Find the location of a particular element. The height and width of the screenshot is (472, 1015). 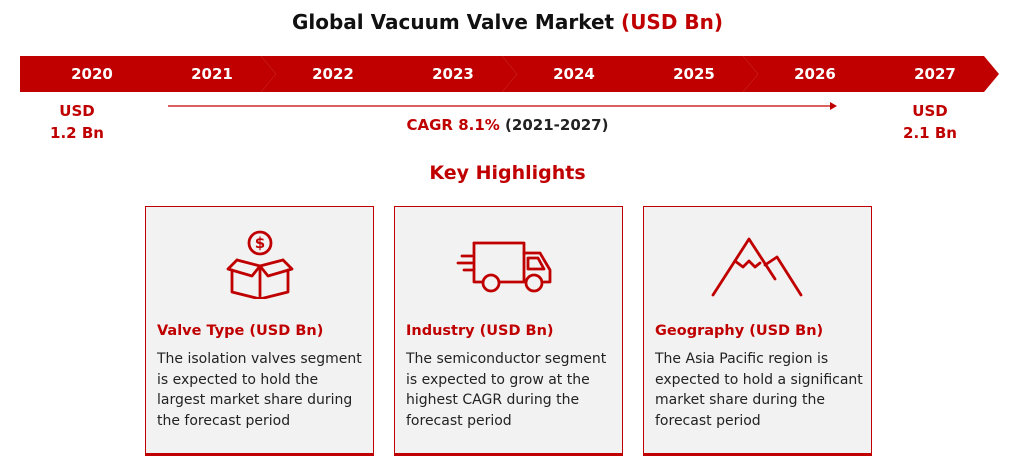

year-chevron: 2022 is located at coordinates (329, 74).